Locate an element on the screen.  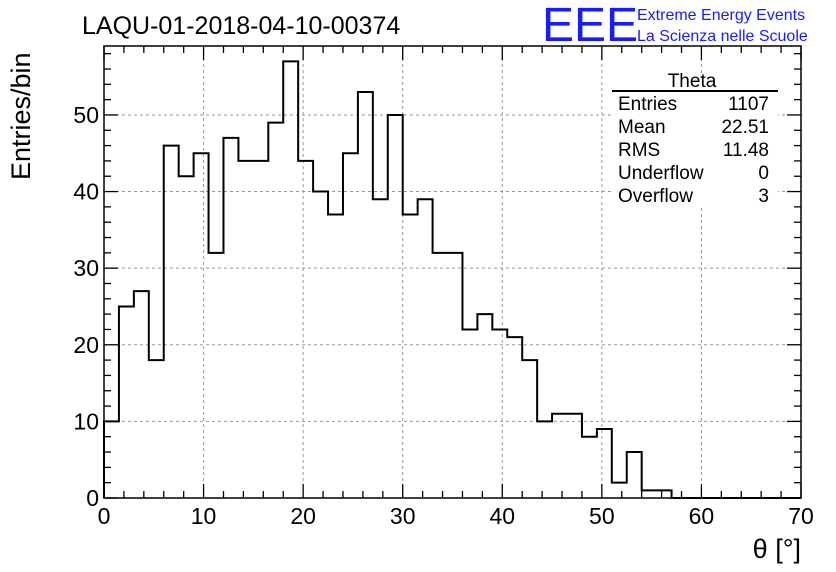
stats-box-background is located at coordinates (695, 143).